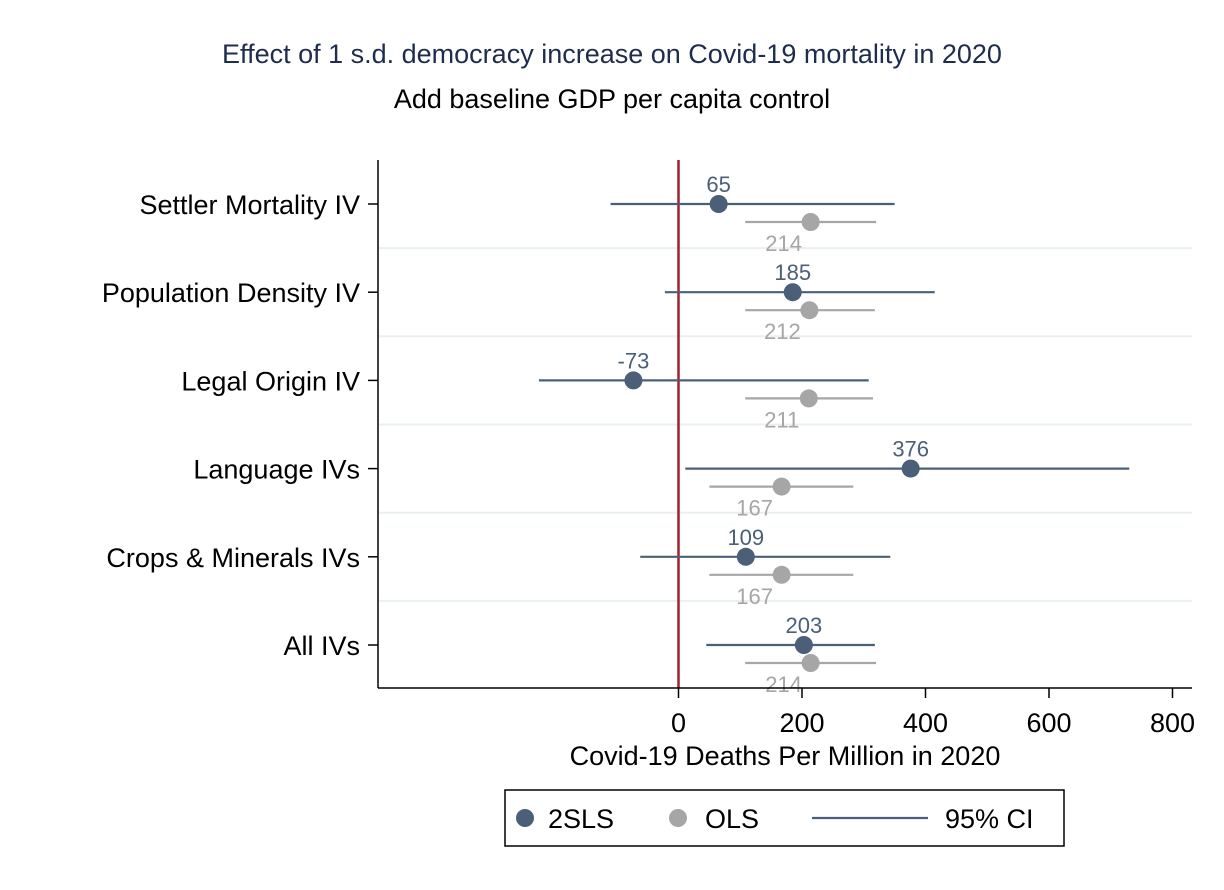 This screenshot has width=1224, height=890. I want to click on x-tick-label: 200, so click(801, 723).